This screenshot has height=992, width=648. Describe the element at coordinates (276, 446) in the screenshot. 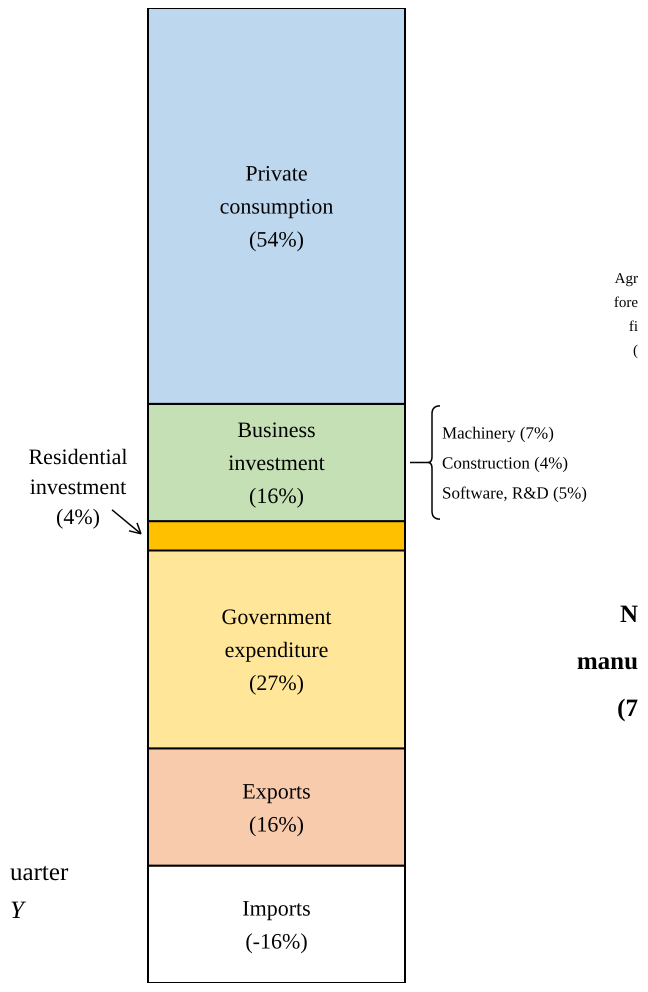

I see `series-label: Business investment` at that location.